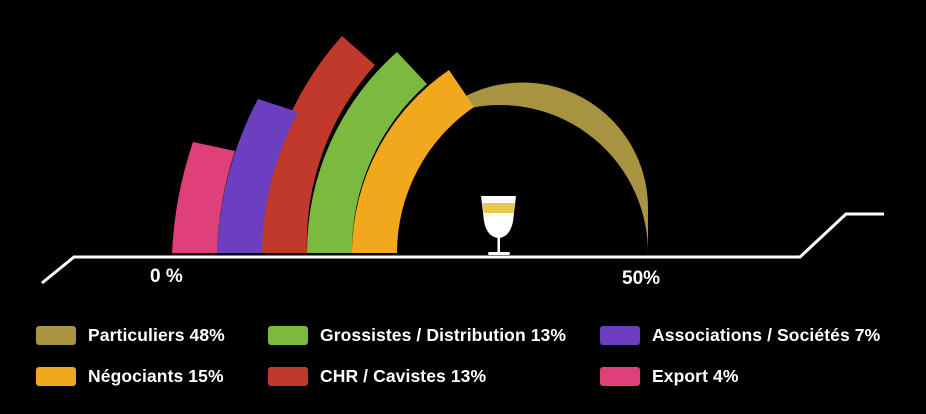 The image size is (926, 414). Describe the element at coordinates (56, 335) in the screenshot. I see `legend-swatch-particuliers` at that location.